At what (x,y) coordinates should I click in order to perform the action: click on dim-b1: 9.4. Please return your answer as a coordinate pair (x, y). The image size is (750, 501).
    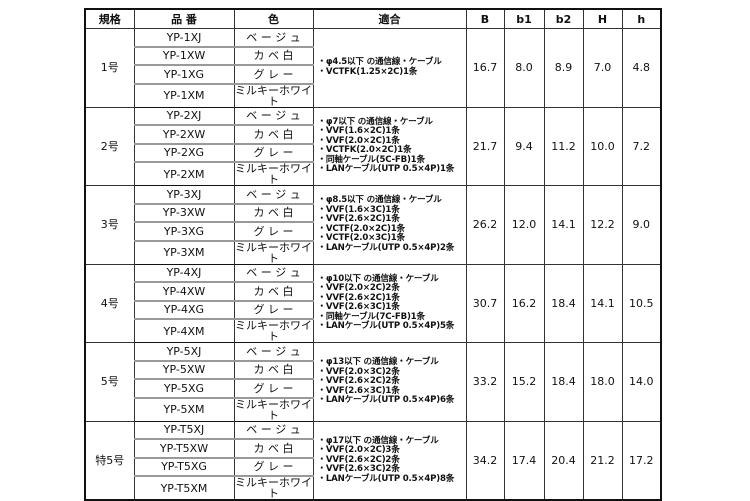
    Looking at the image, I should click on (524, 146).